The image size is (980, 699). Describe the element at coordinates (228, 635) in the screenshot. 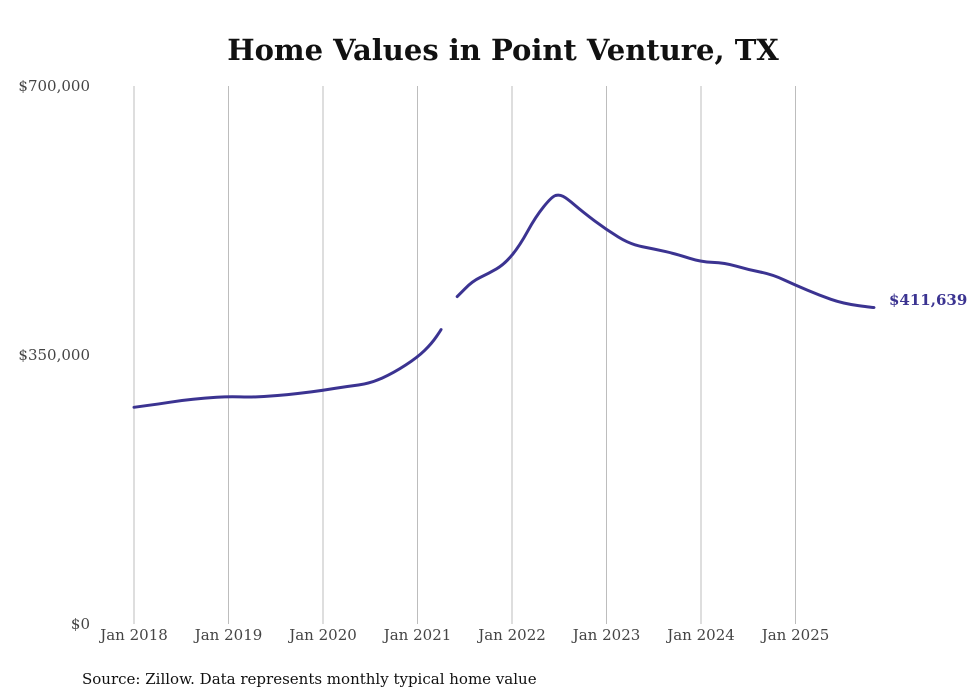

I see `x-tick-label: Jan 2019` at that location.